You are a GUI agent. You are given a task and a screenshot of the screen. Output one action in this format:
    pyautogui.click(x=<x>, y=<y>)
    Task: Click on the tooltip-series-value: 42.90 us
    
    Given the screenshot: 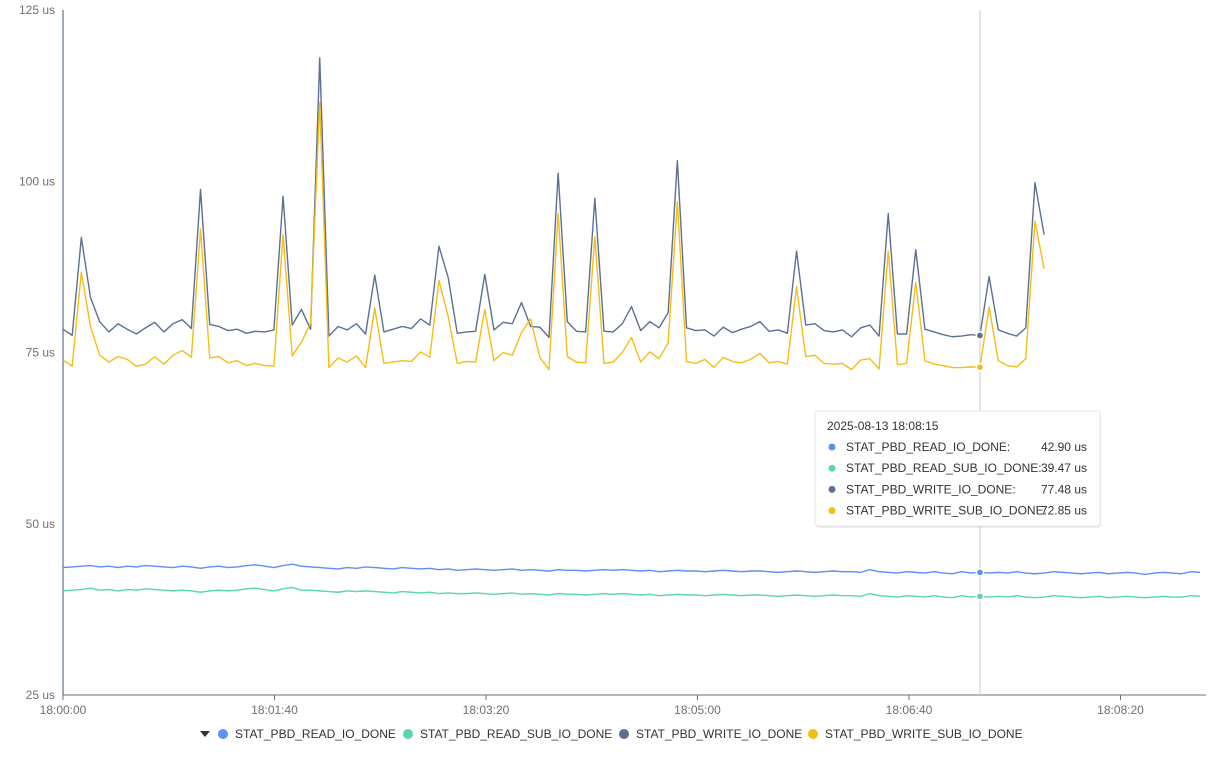 What is the action you would take?
    pyautogui.click(x=1064, y=447)
    